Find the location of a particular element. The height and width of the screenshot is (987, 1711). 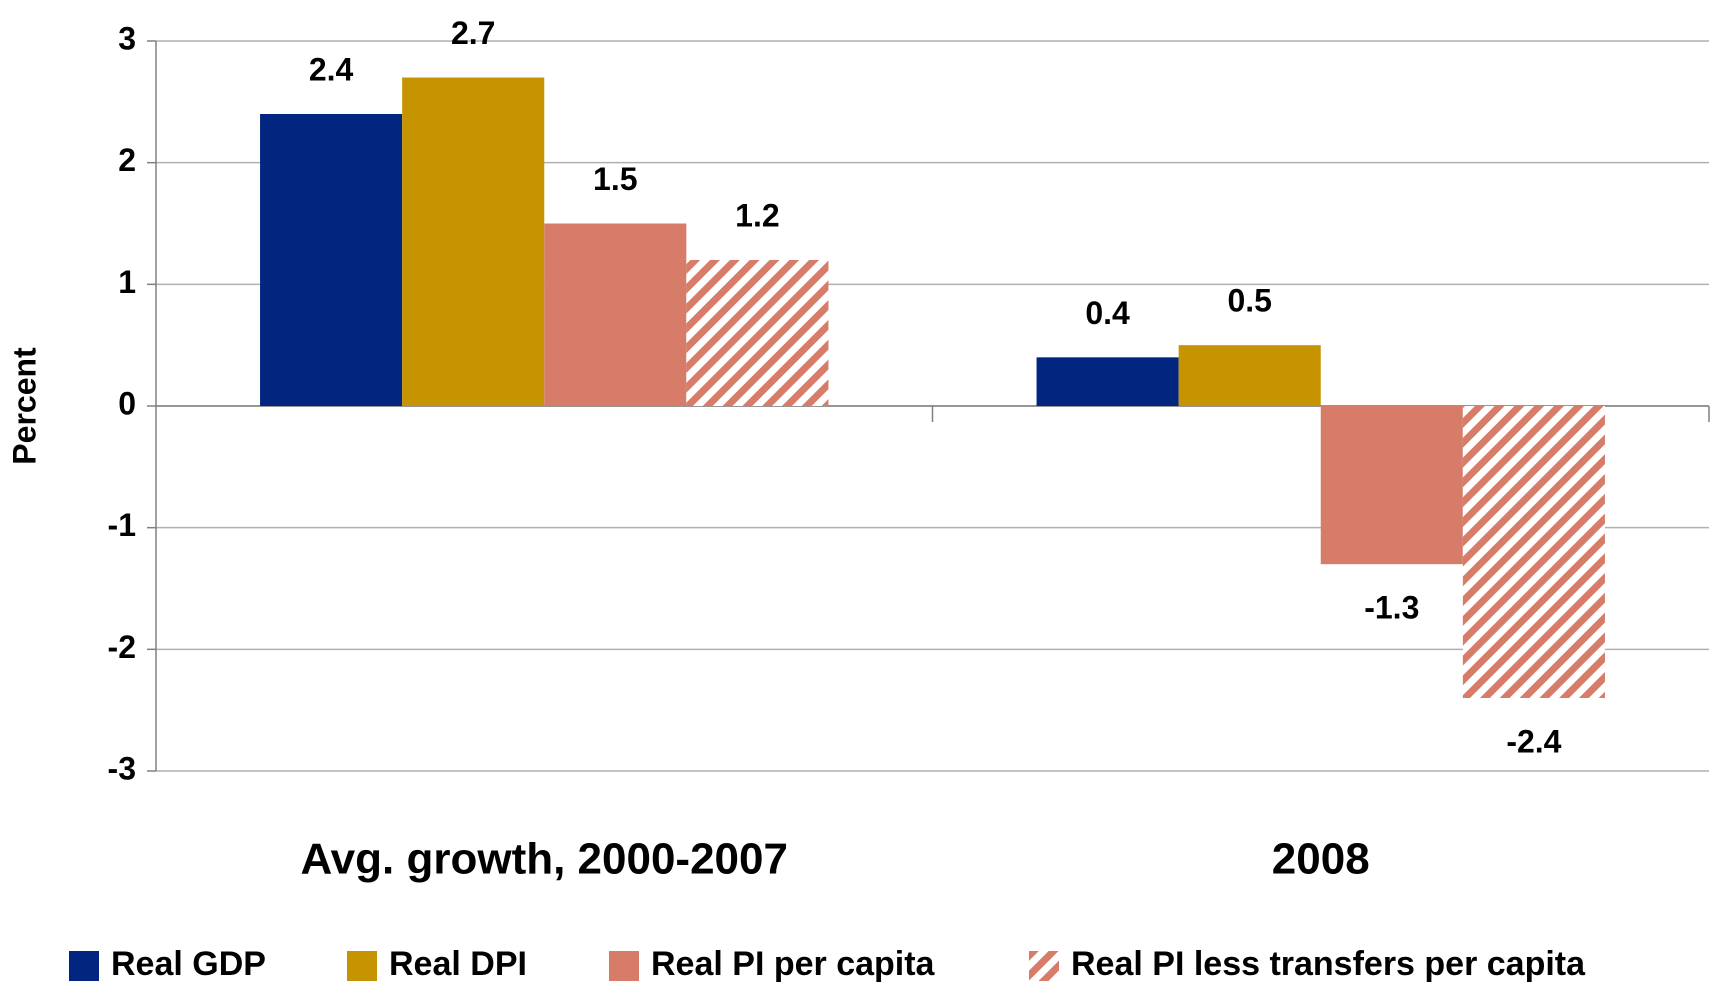

data-label: -1.3 is located at coordinates (1391, 608).